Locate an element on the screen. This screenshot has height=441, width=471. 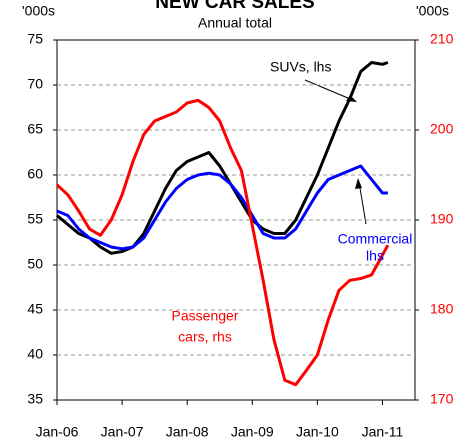
y-tick-label: 75 is located at coordinates (35, 39).